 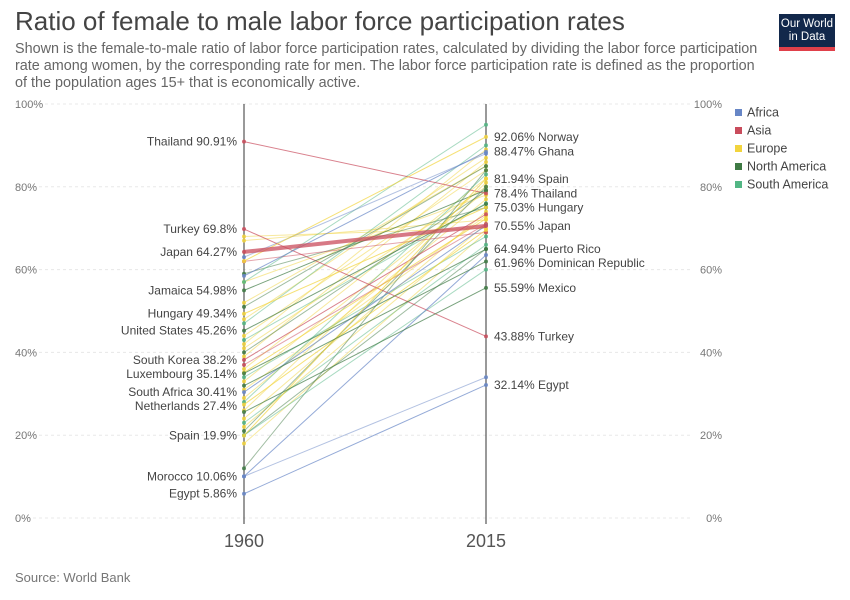 What do you see at coordinates (532, 226) in the screenshot?
I see `label-2015: 70.55% Japan` at bounding box center [532, 226].